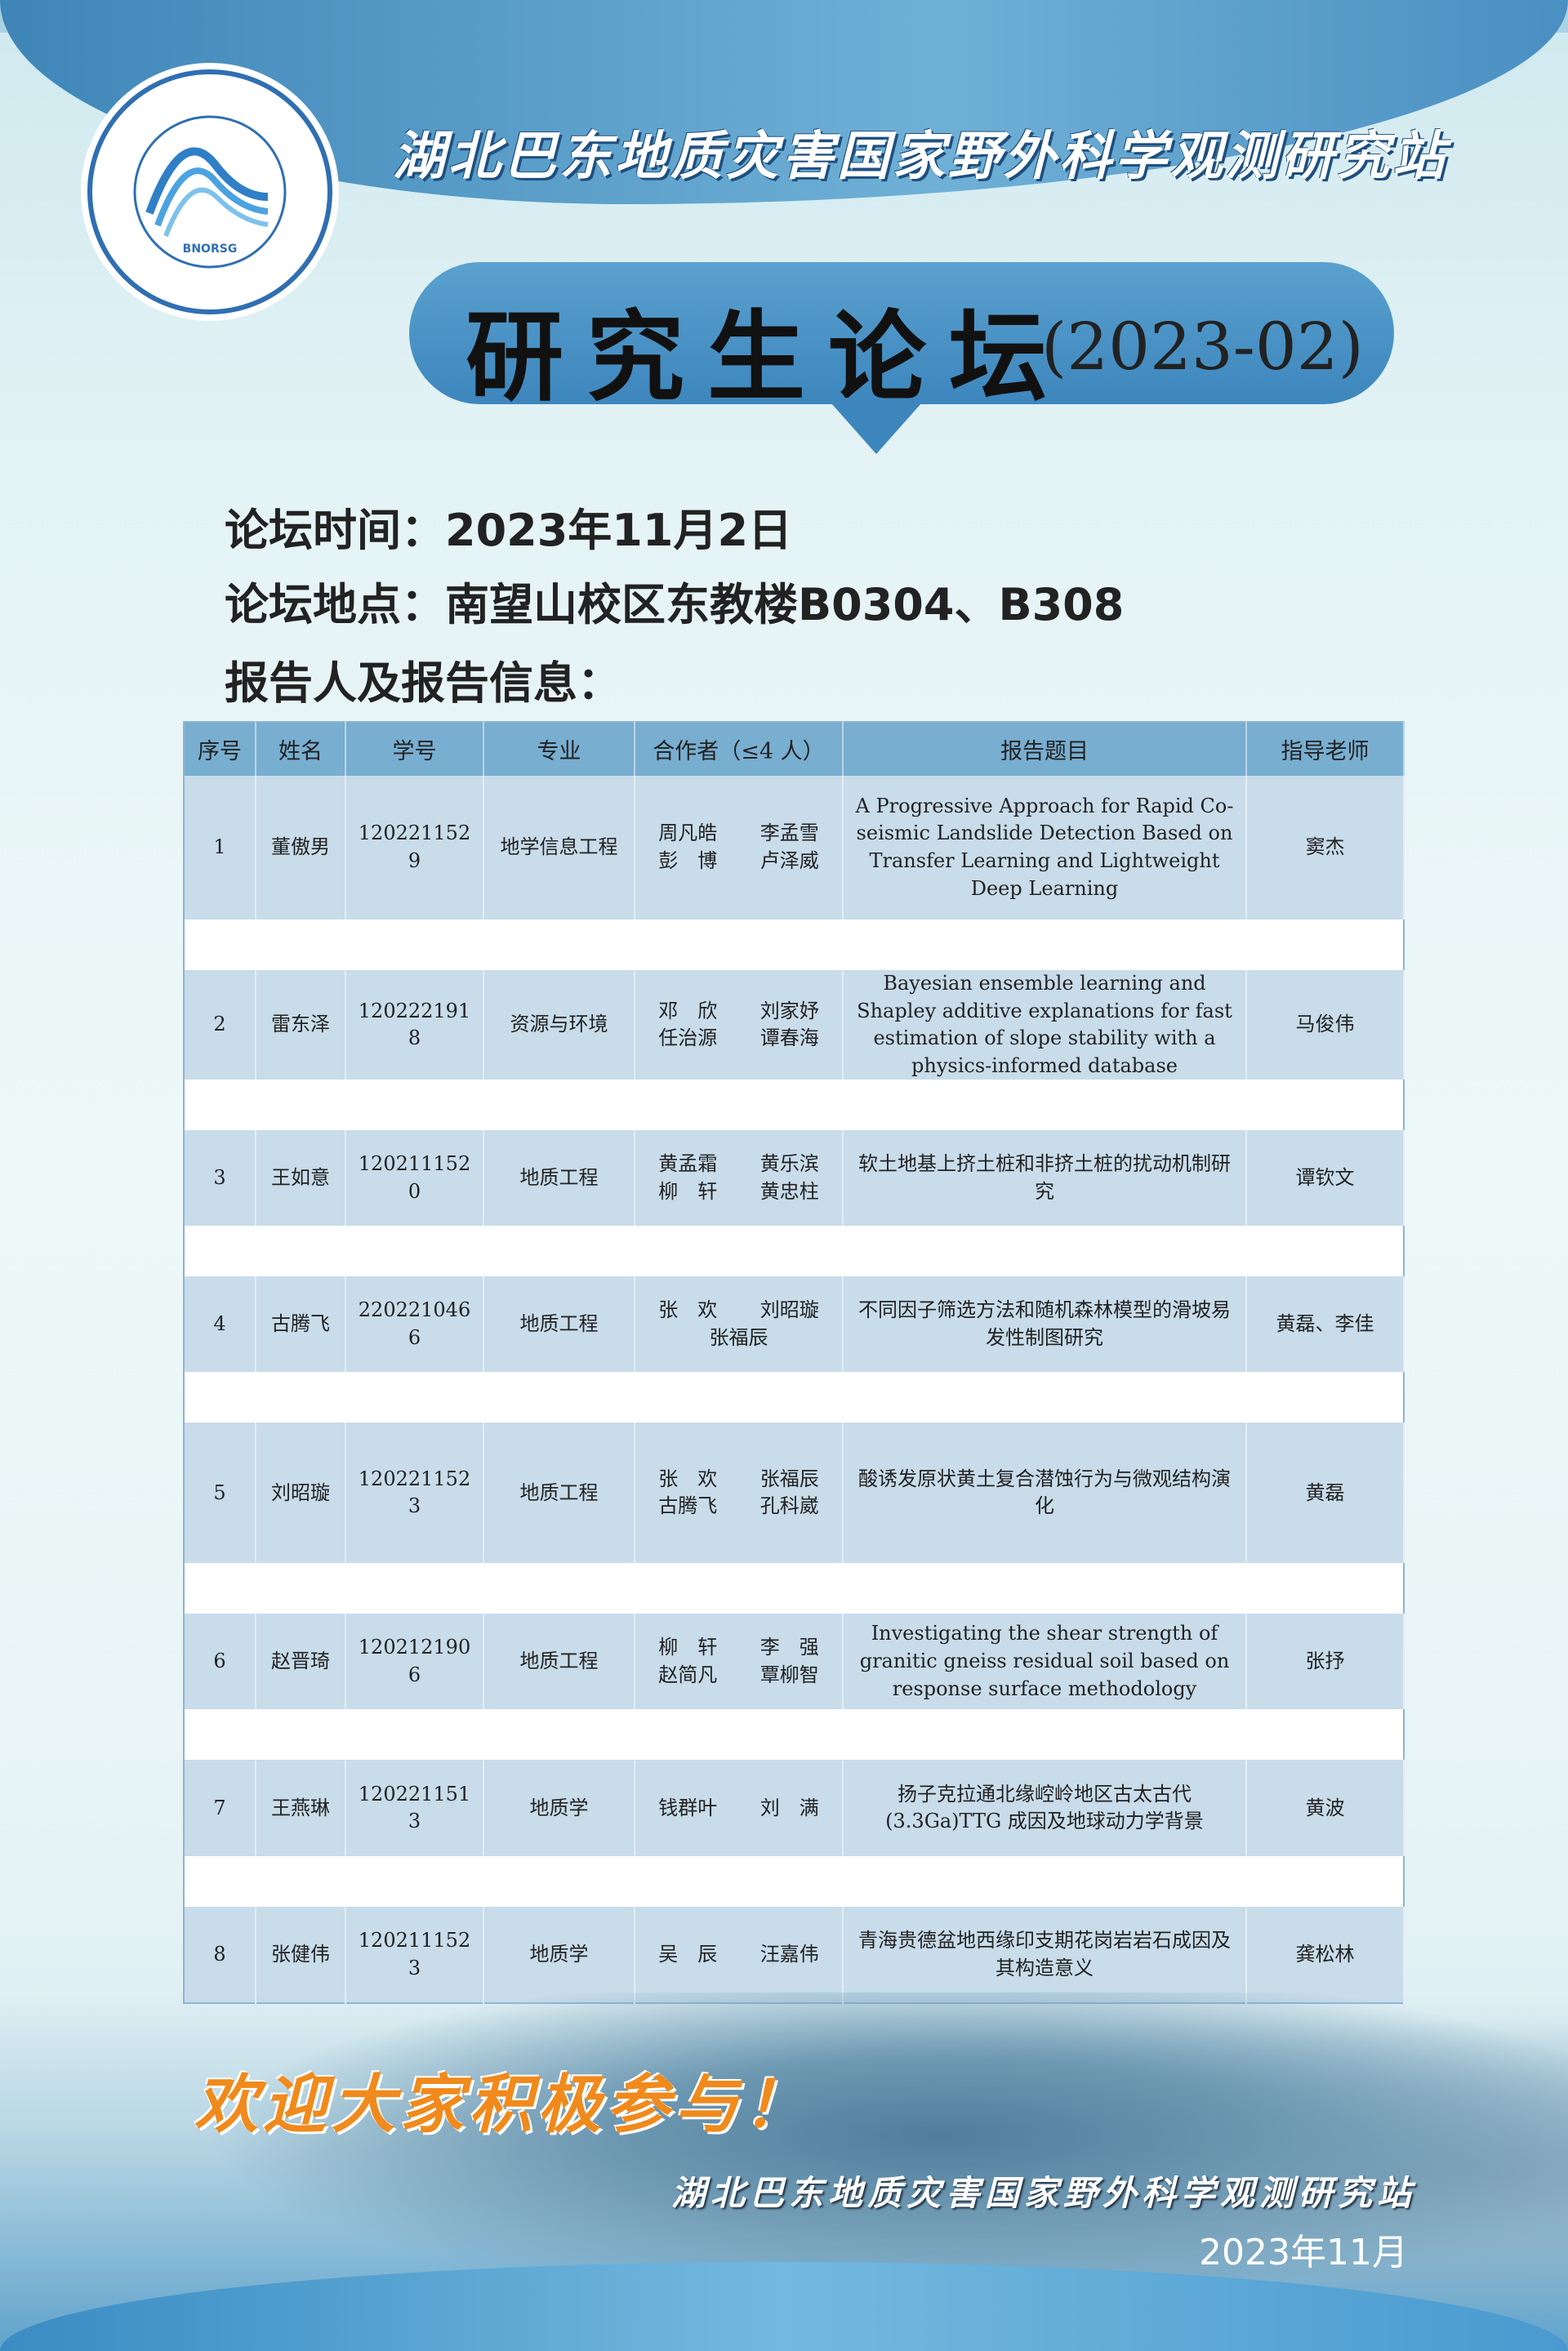  I want to click on forum-place: 论坛地点：南望山校区东教楼B0304、B308, so click(675, 604).